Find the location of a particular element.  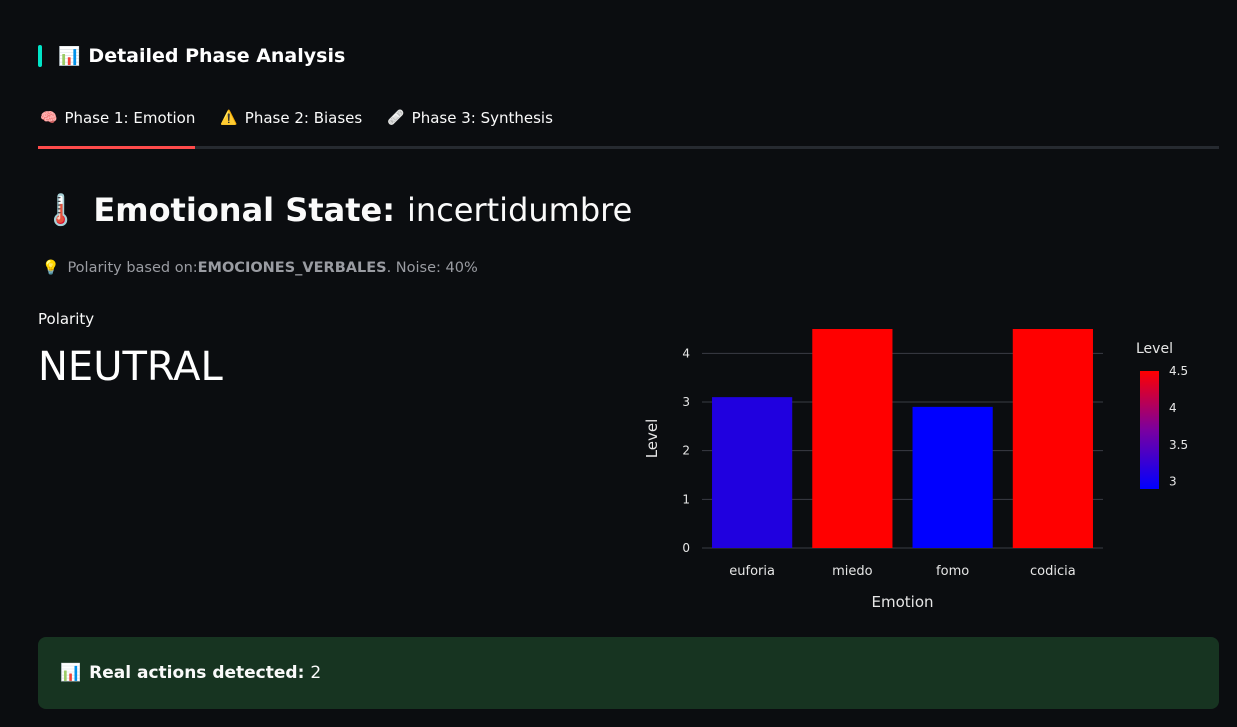

tab-phase-2-biases: ⚠️ Phase 2: Biases is located at coordinates (290, 118).